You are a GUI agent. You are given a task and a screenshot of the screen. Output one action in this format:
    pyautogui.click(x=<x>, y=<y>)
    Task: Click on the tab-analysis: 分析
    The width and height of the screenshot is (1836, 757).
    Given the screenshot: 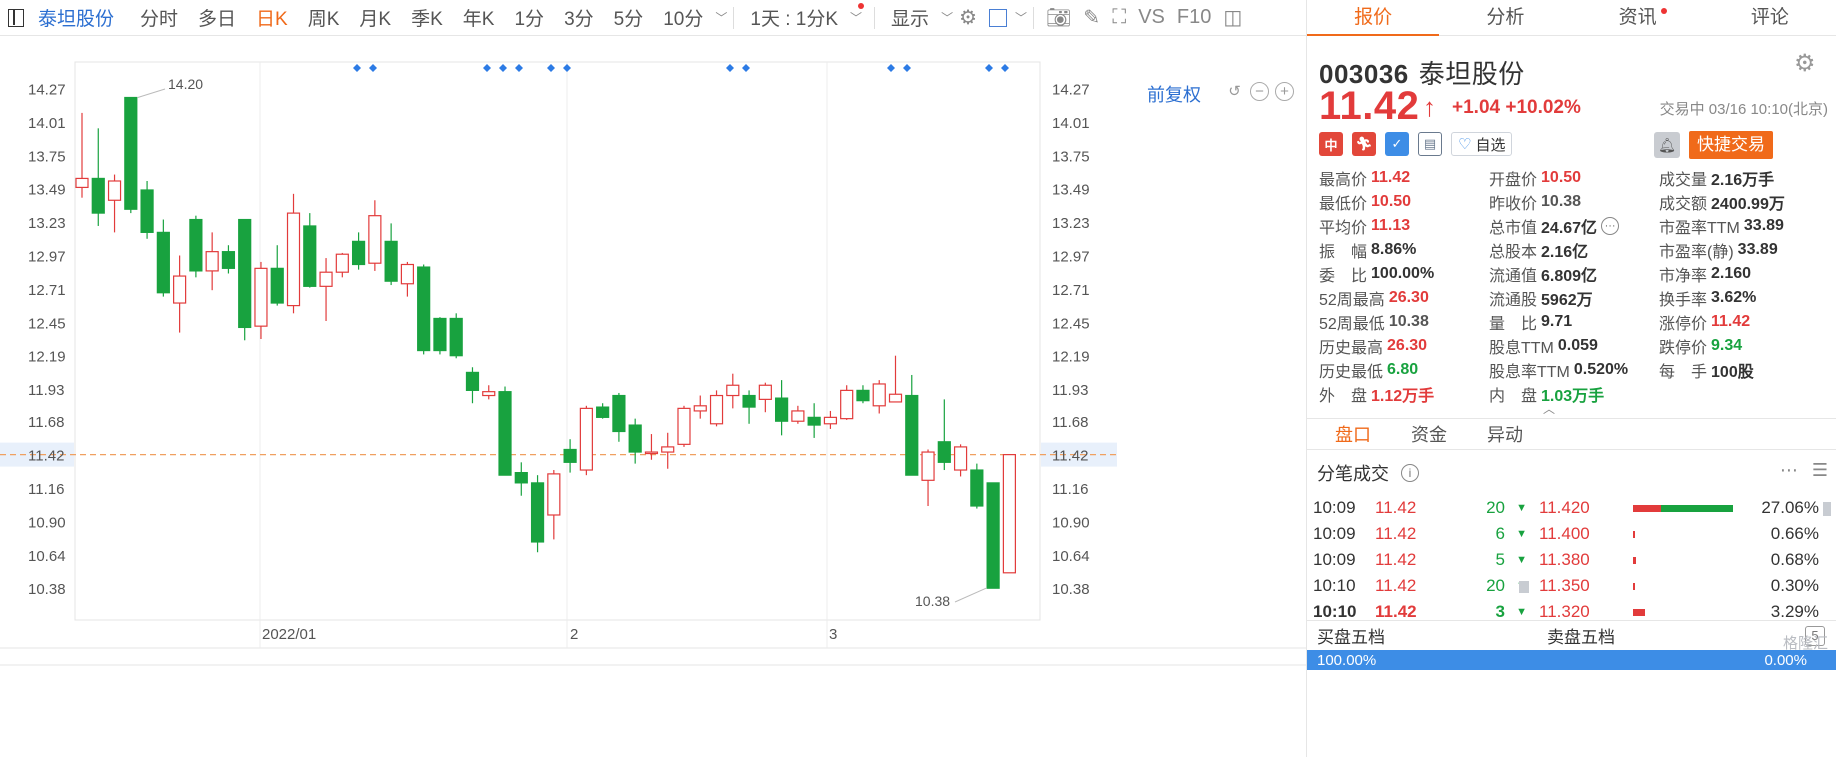 What is the action you would take?
    pyautogui.click(x=1505, y=17)
    